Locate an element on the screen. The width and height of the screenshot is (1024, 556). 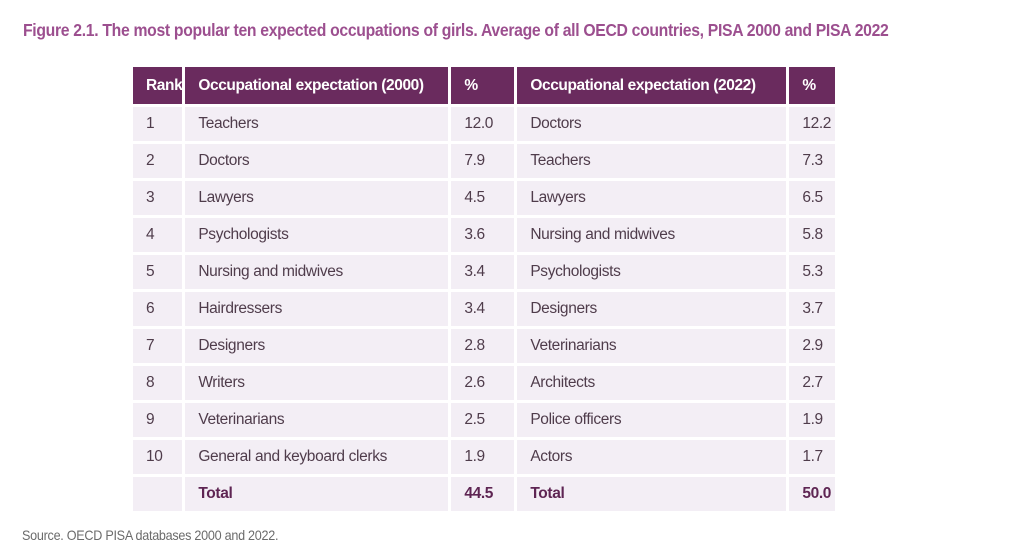
header-percent-2022: % is located at coordinates (812, 85).